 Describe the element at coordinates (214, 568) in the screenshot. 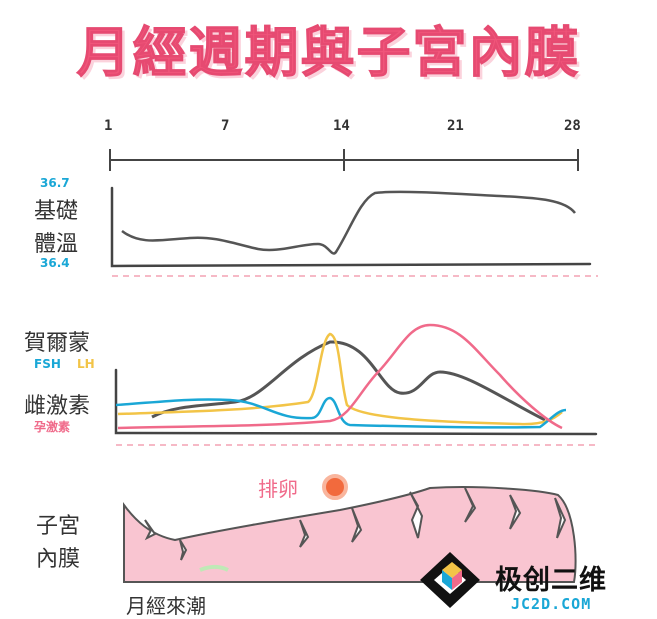

I see `menstruation-spot` at that location.